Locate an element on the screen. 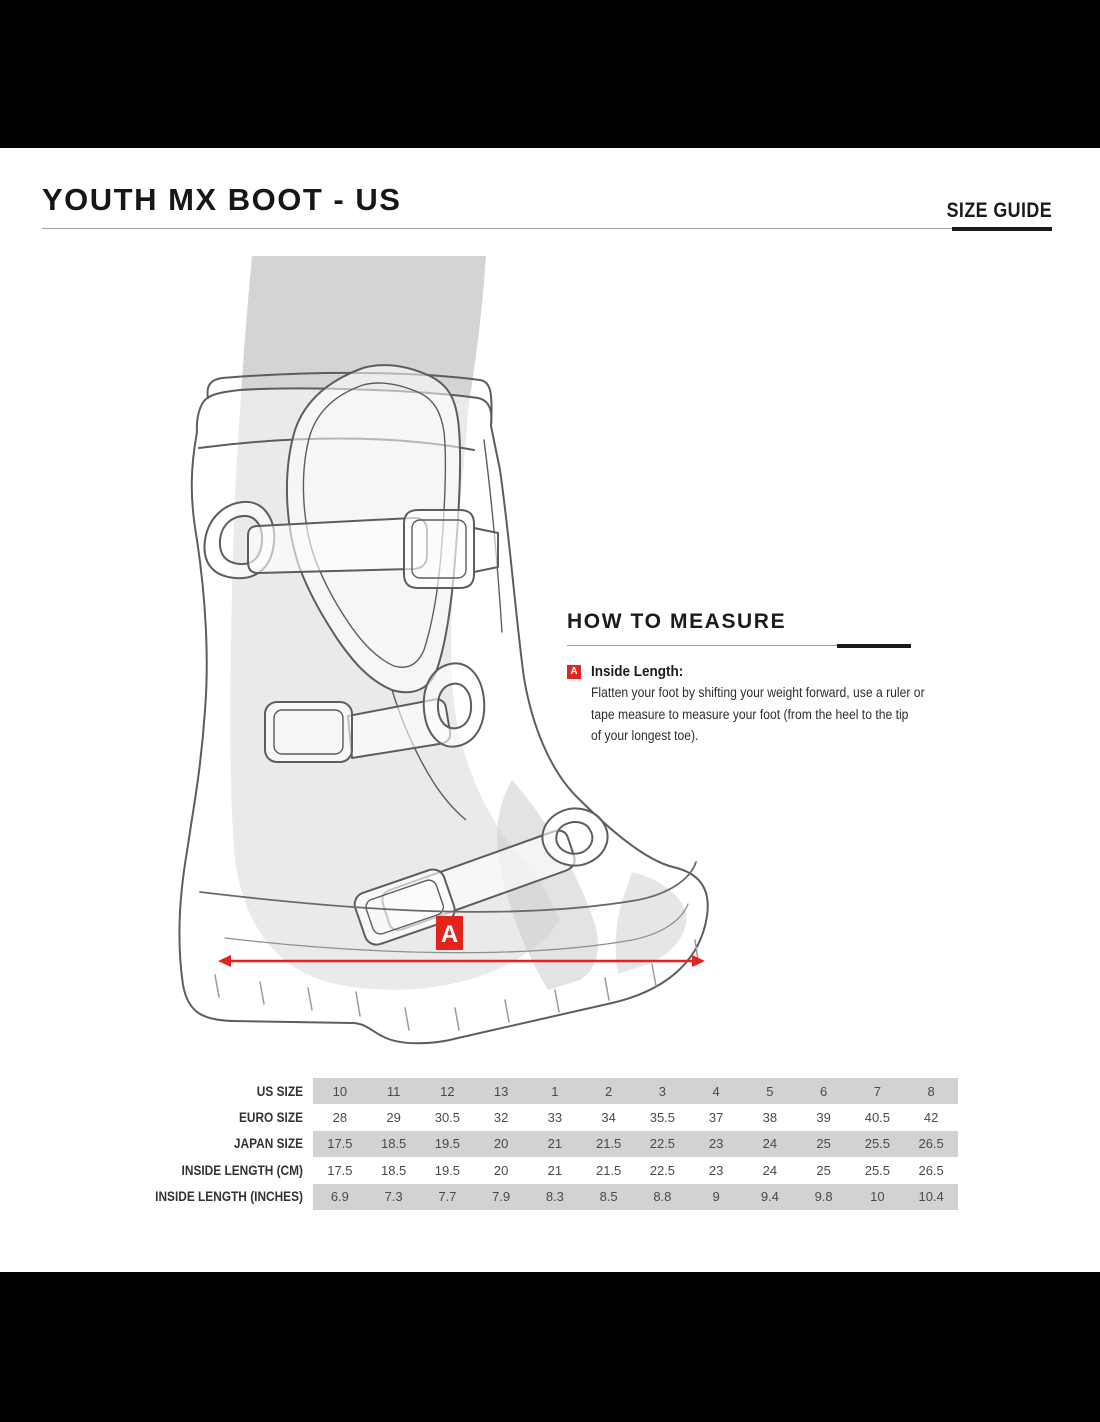  buckle-bottom is located at coordinates (481, 876).